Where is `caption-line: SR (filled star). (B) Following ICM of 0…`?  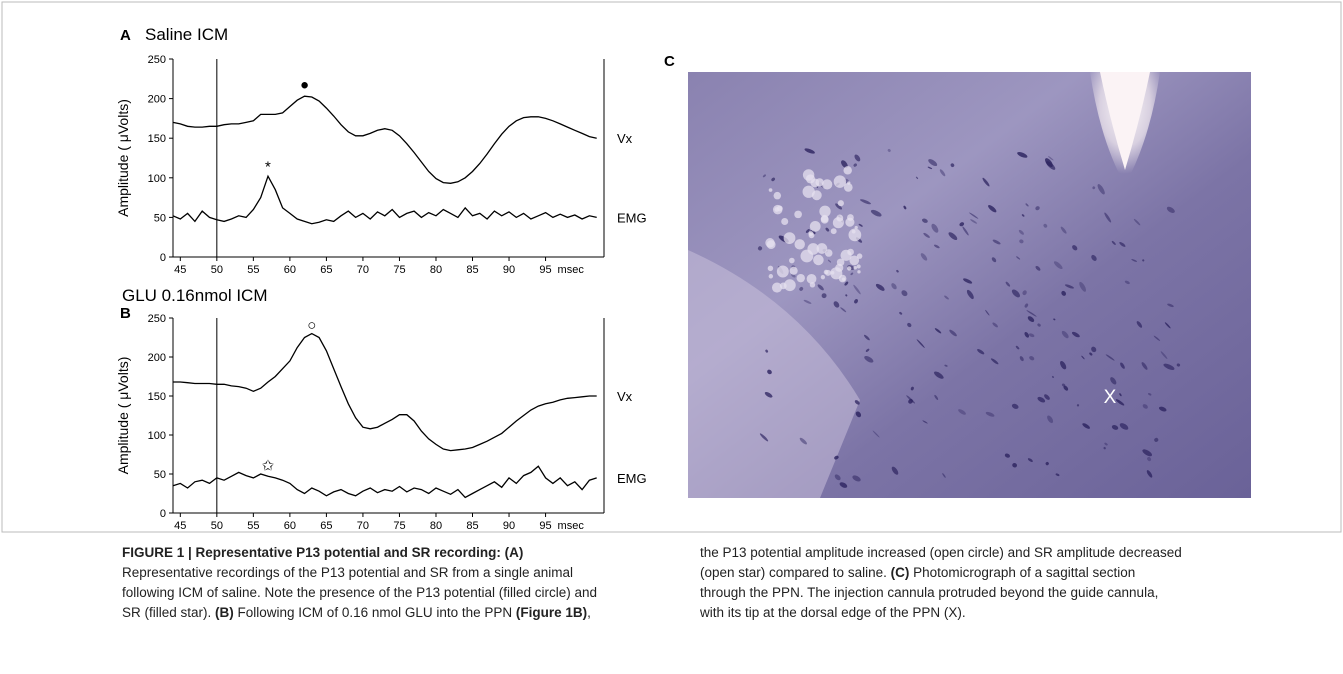
caption-line: SR (filled star). (B) Following ICM of 0… is located at coordinates (359, 613).